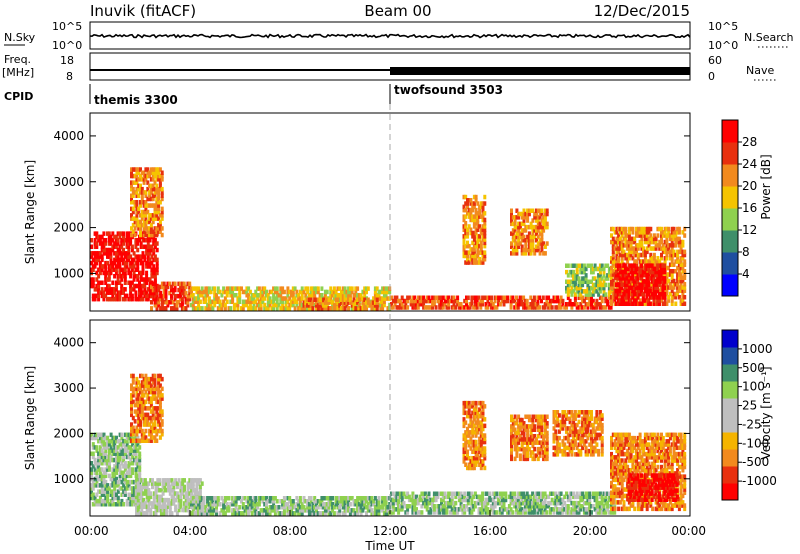  I want to click on nave-label: Nave, so click(760, 70).